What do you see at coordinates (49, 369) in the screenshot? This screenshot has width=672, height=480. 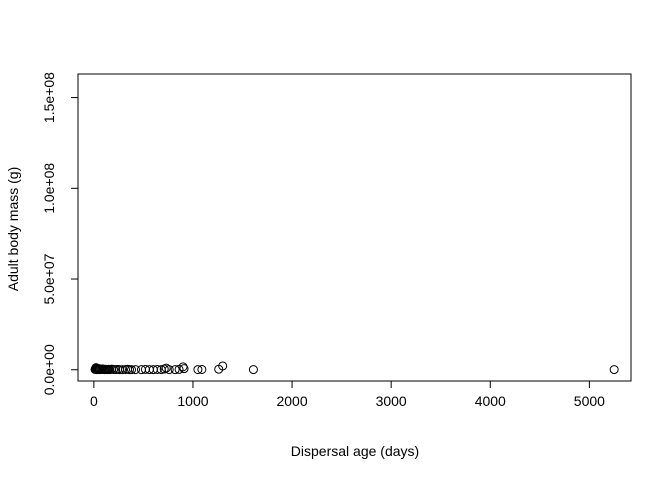 I see `y-tick-label: 0.0e+00` at bounding box center [49, 369].